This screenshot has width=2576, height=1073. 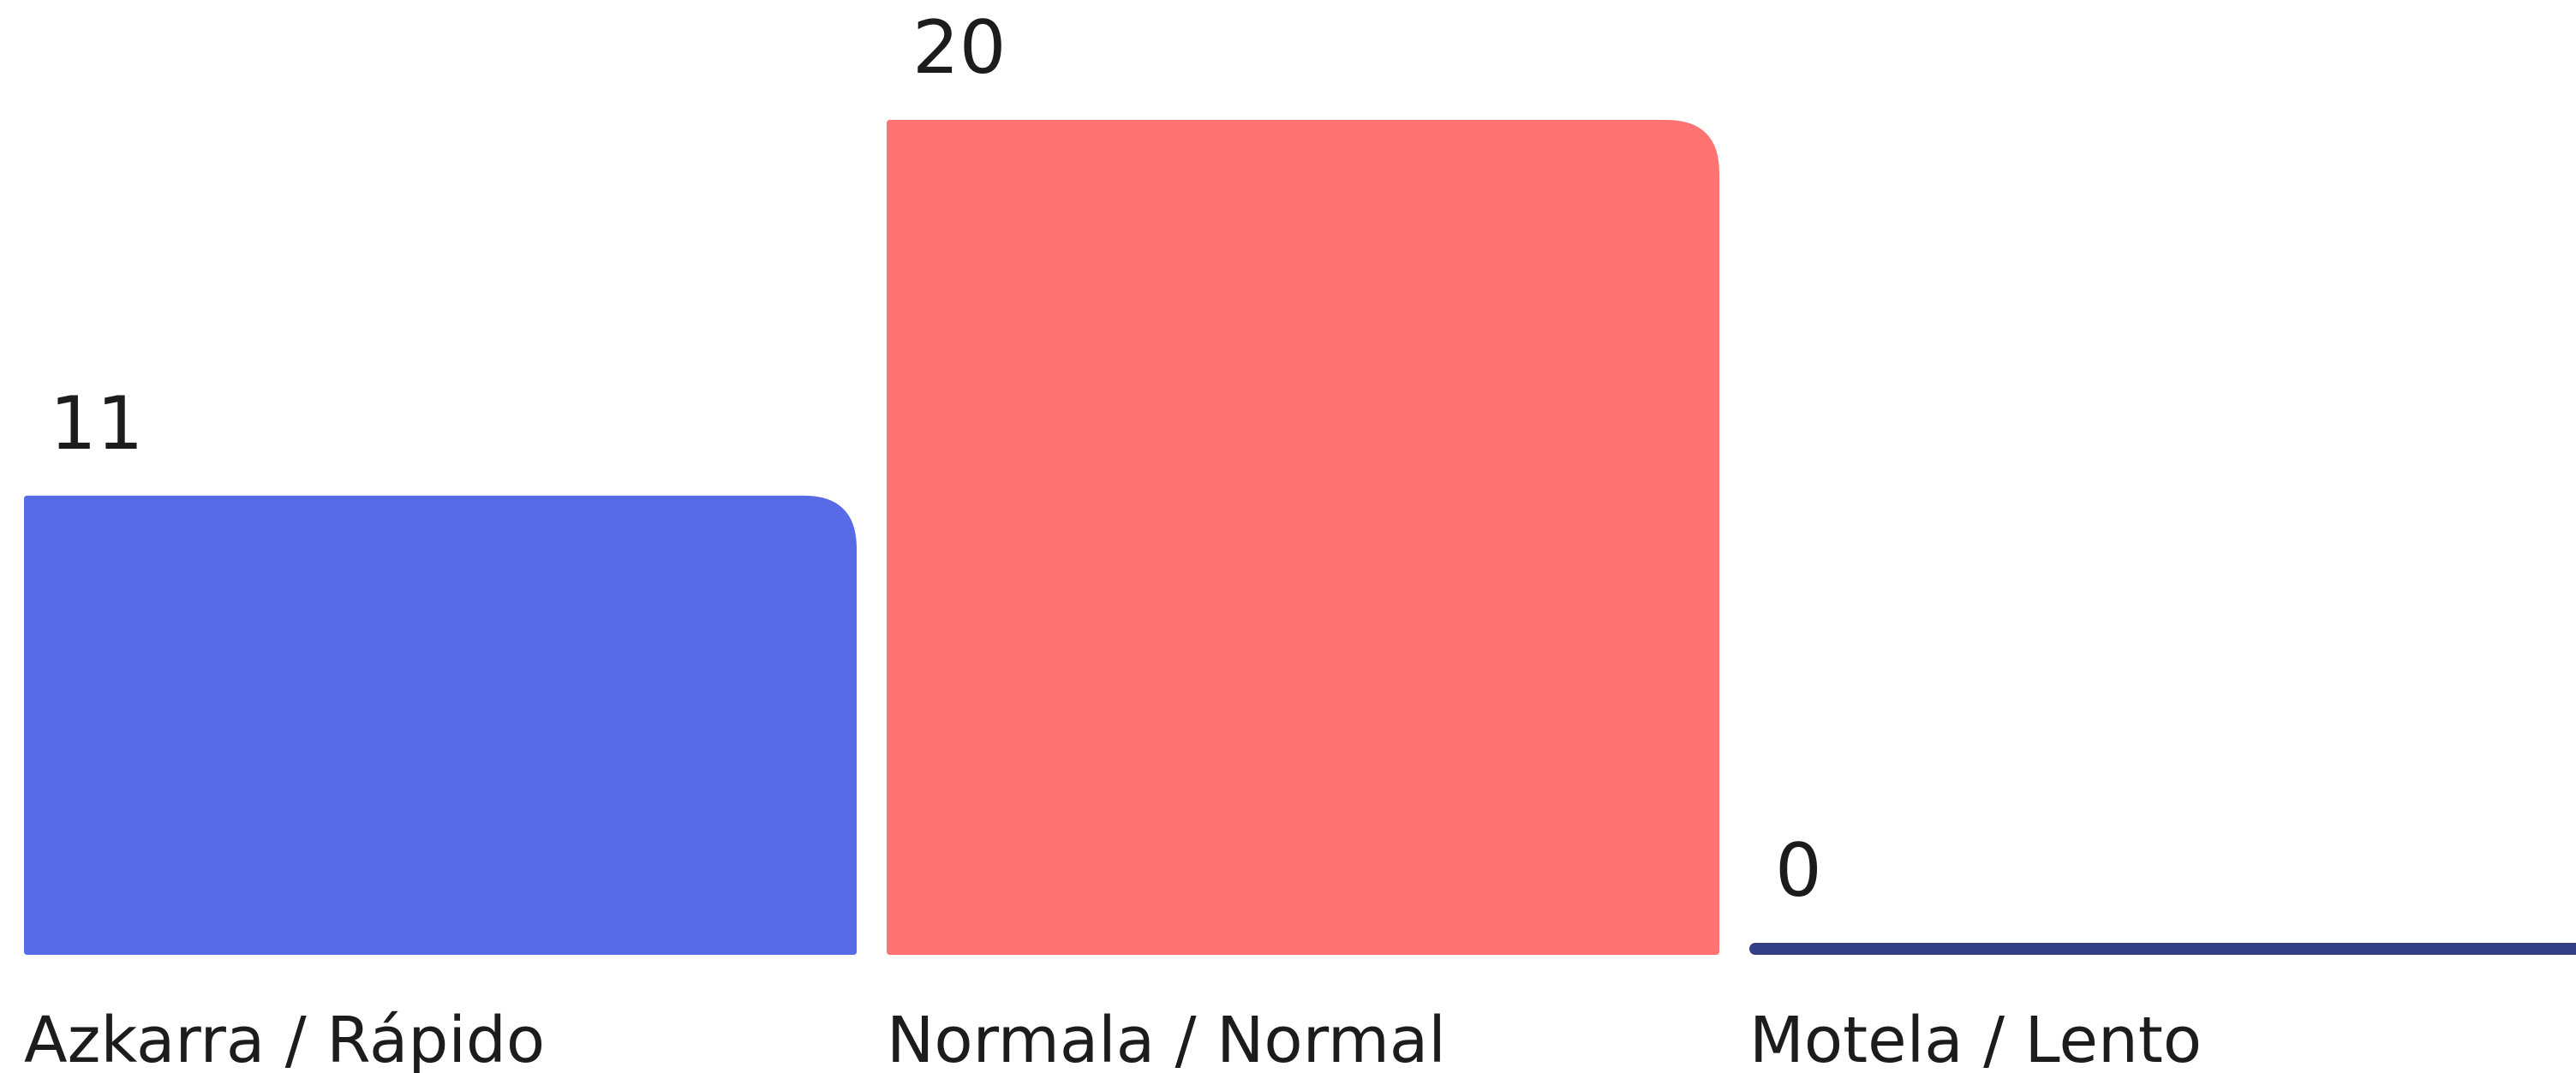 I want to click on value-label-2: 20, so click(x=959, y=48).